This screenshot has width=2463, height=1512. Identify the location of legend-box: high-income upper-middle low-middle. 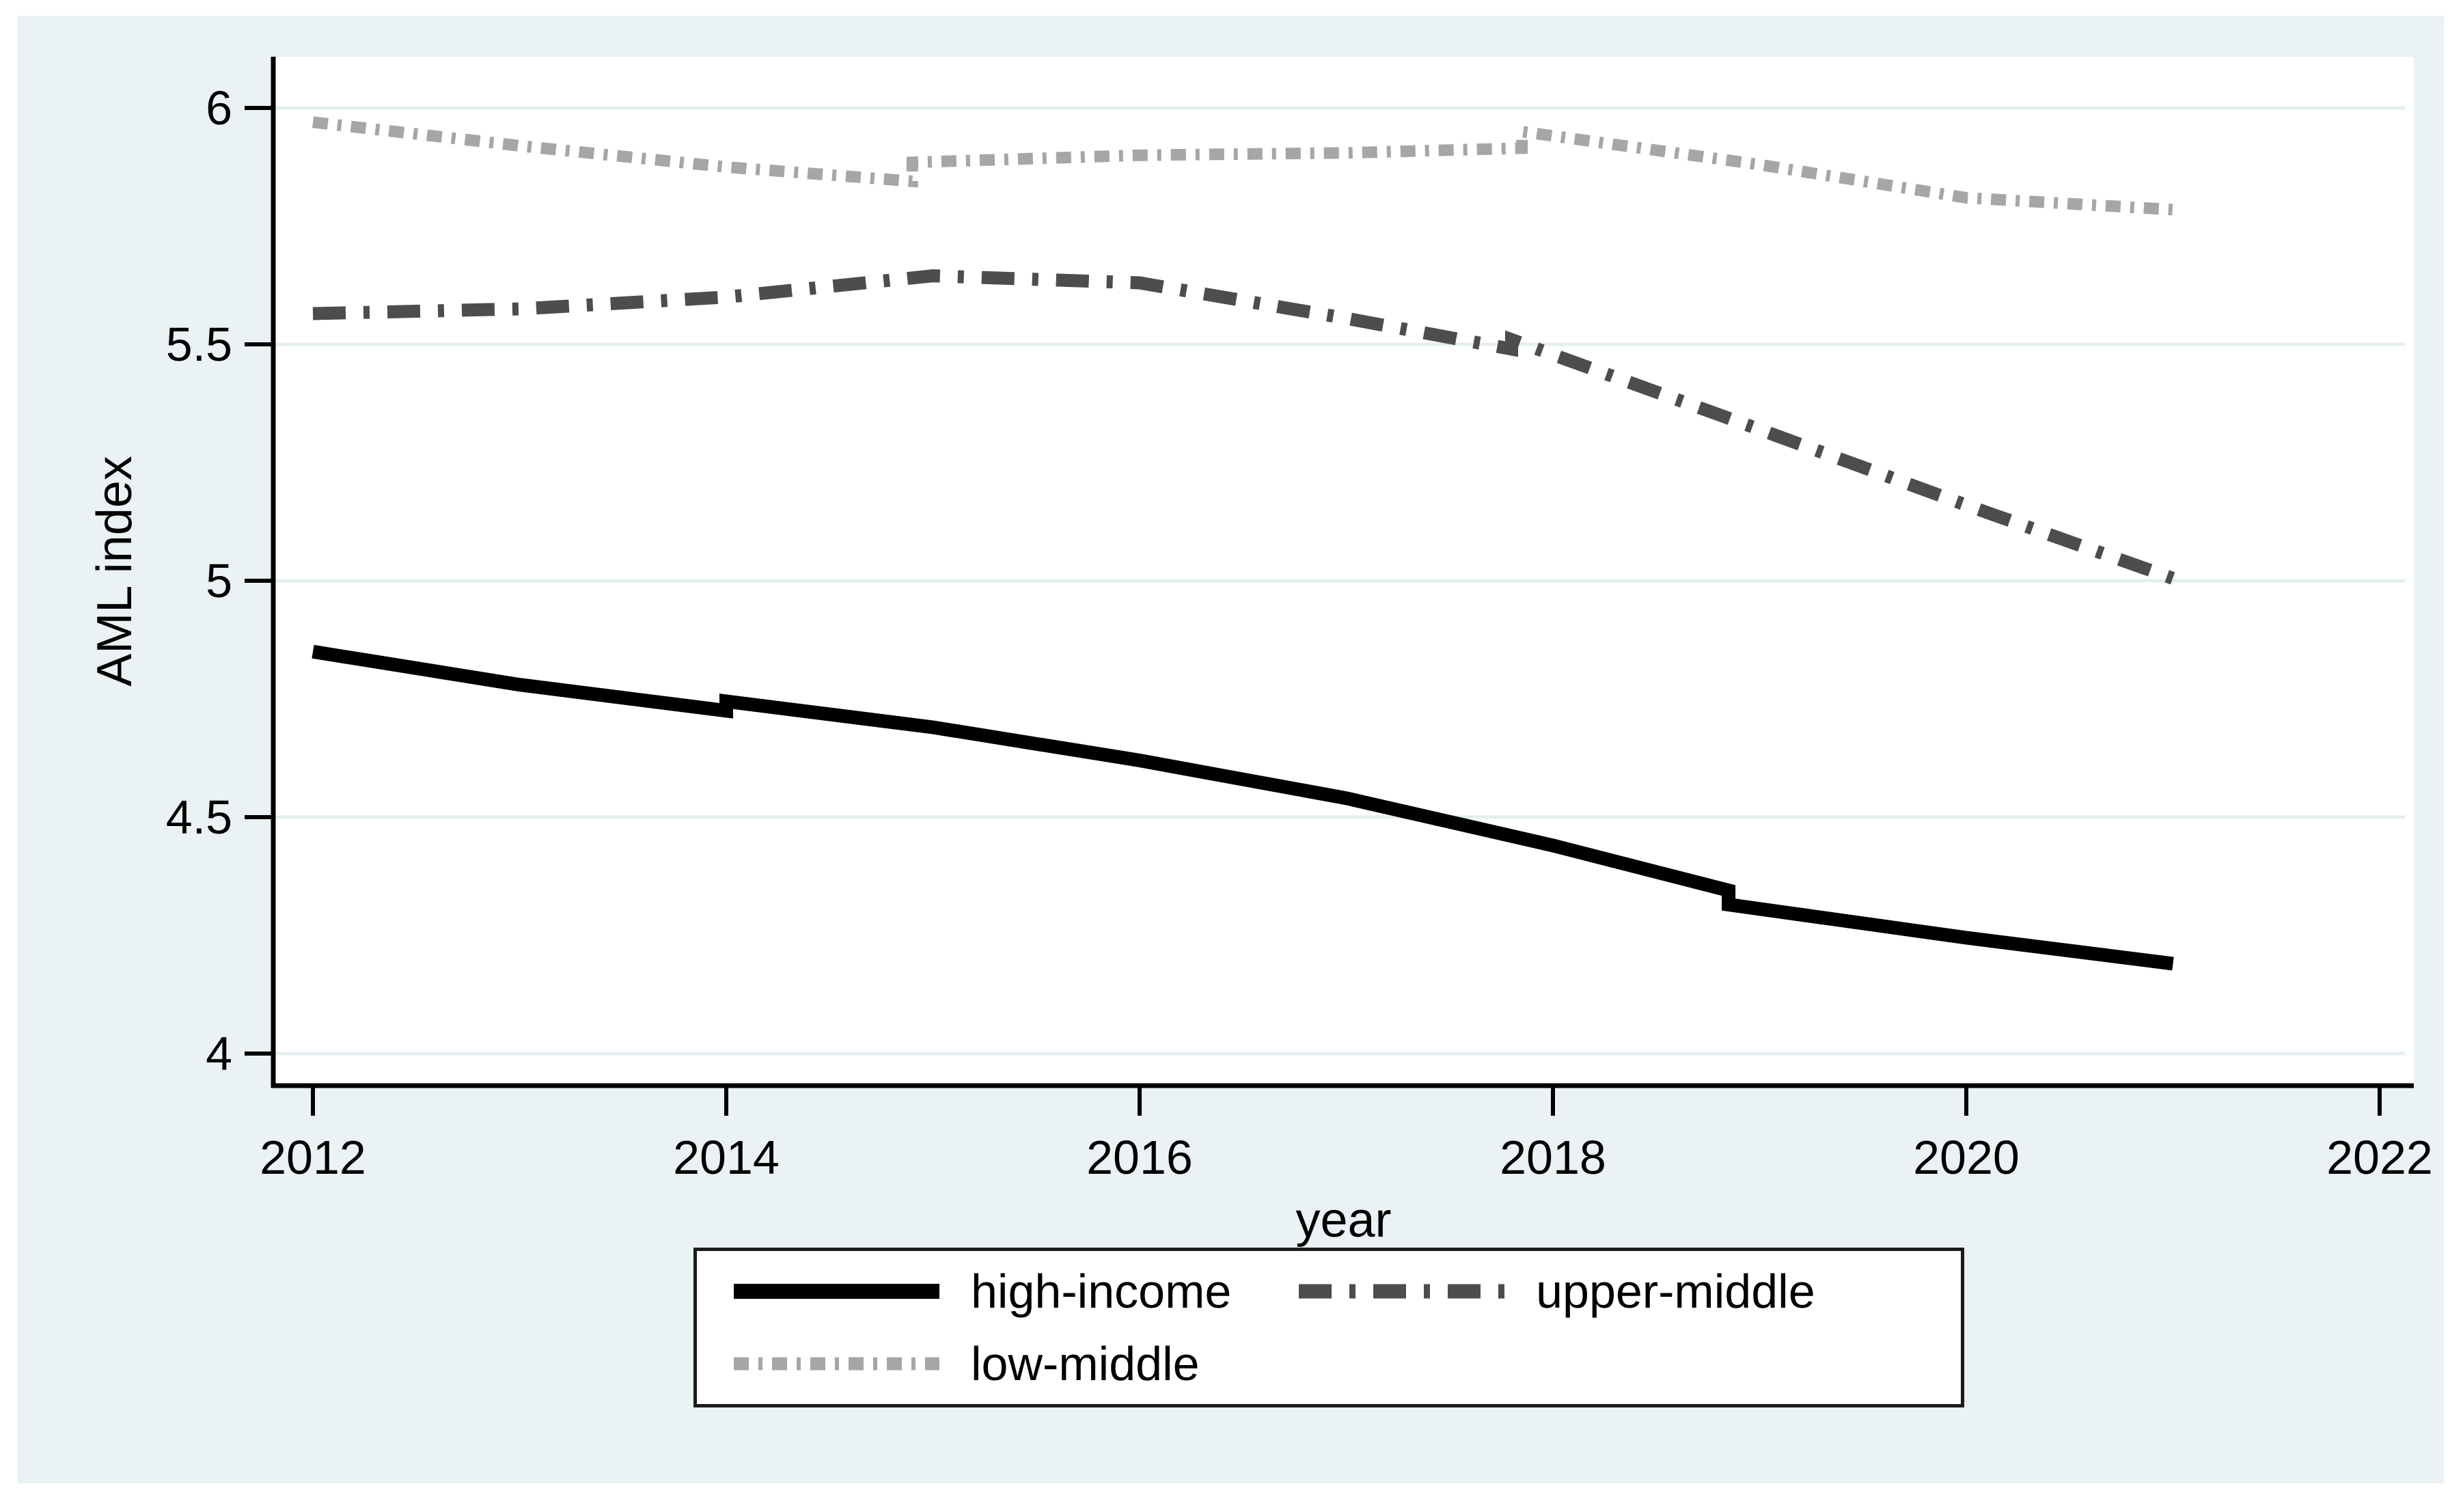
(1329, 1327).